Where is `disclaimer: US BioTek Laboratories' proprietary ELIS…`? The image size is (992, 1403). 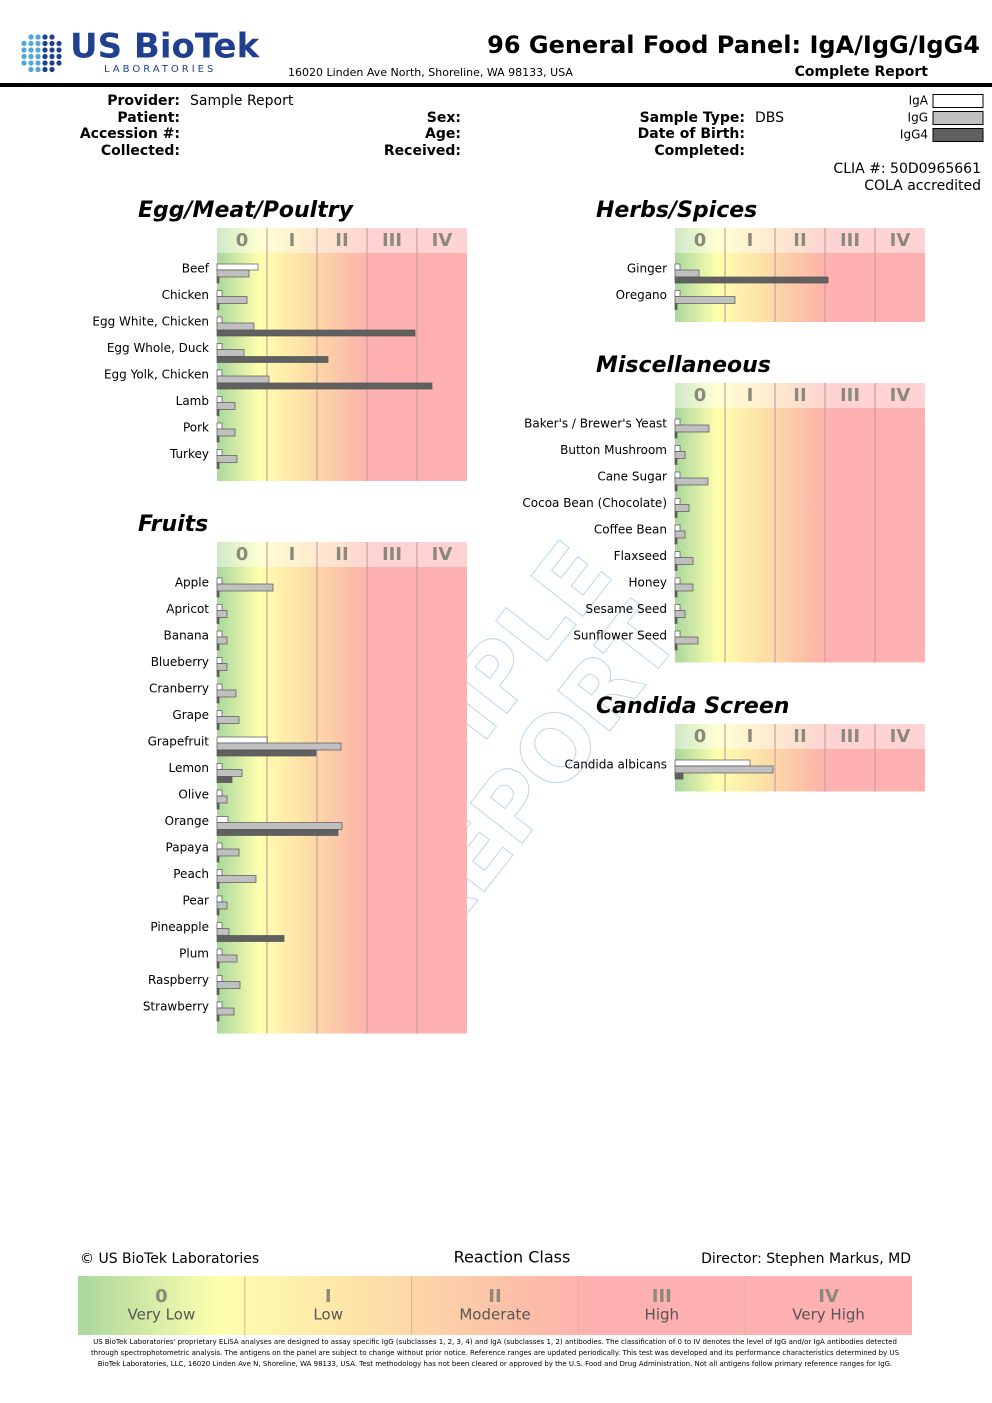 disclaimer: US BioTek Laboratories' proprietary ELIS… is located at coordinates (495, 1353).